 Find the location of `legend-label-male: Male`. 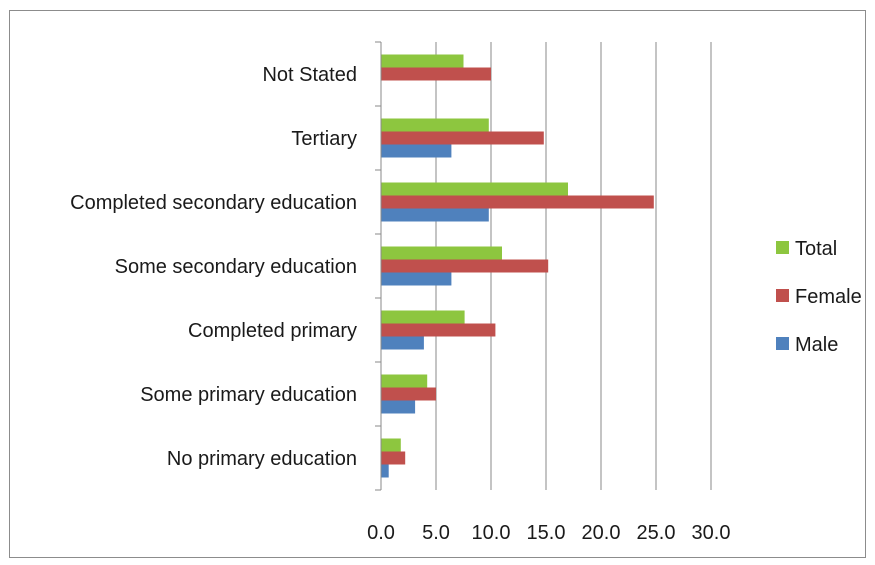

legend-label-male: Male is located at coordinates (816, 345).